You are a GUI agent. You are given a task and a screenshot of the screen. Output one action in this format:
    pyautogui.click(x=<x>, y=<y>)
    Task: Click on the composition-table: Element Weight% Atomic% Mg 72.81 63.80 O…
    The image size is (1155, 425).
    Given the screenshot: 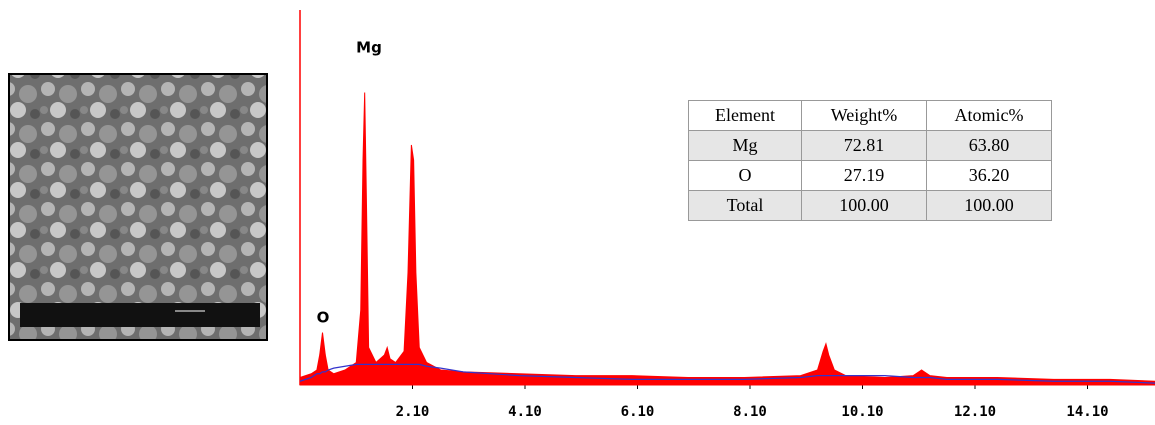 What is the action you would take?
    pyautogui.click(x=870, y=160)
    